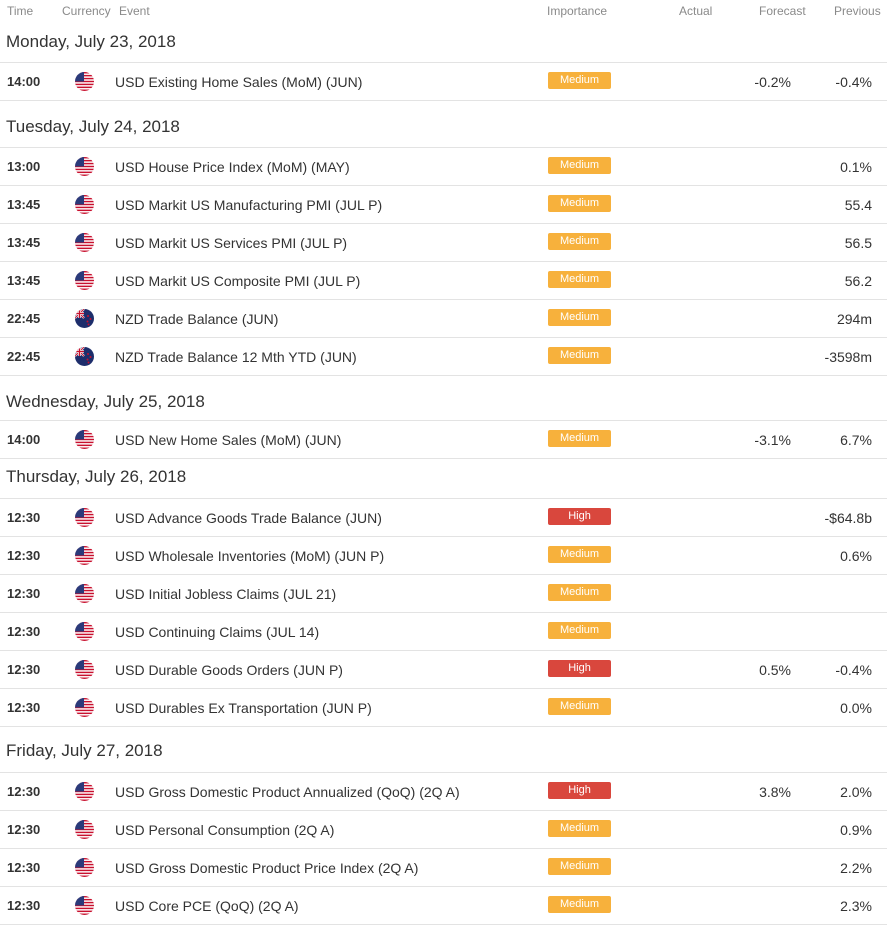 This screenshot has width=887, height=925. Describe the element at coordinates (243, 708) in the screenshot. I see `event-name: USD Durables Ex Transportation (JUN P)` at that location.